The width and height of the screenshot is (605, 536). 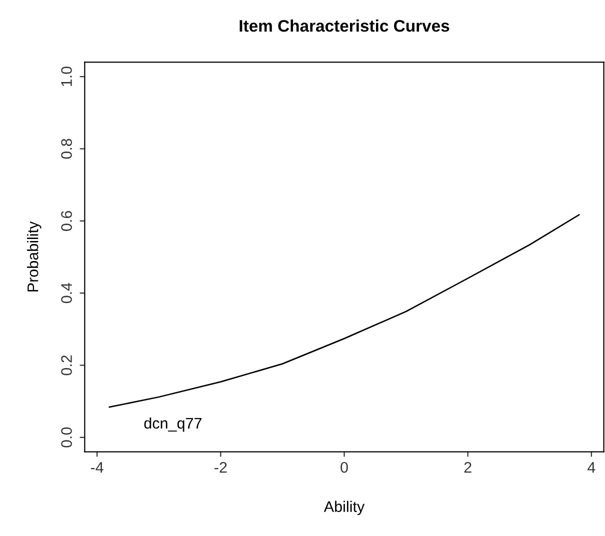 I want to click on x-tick-label: 0, so click(x=344, y=467).